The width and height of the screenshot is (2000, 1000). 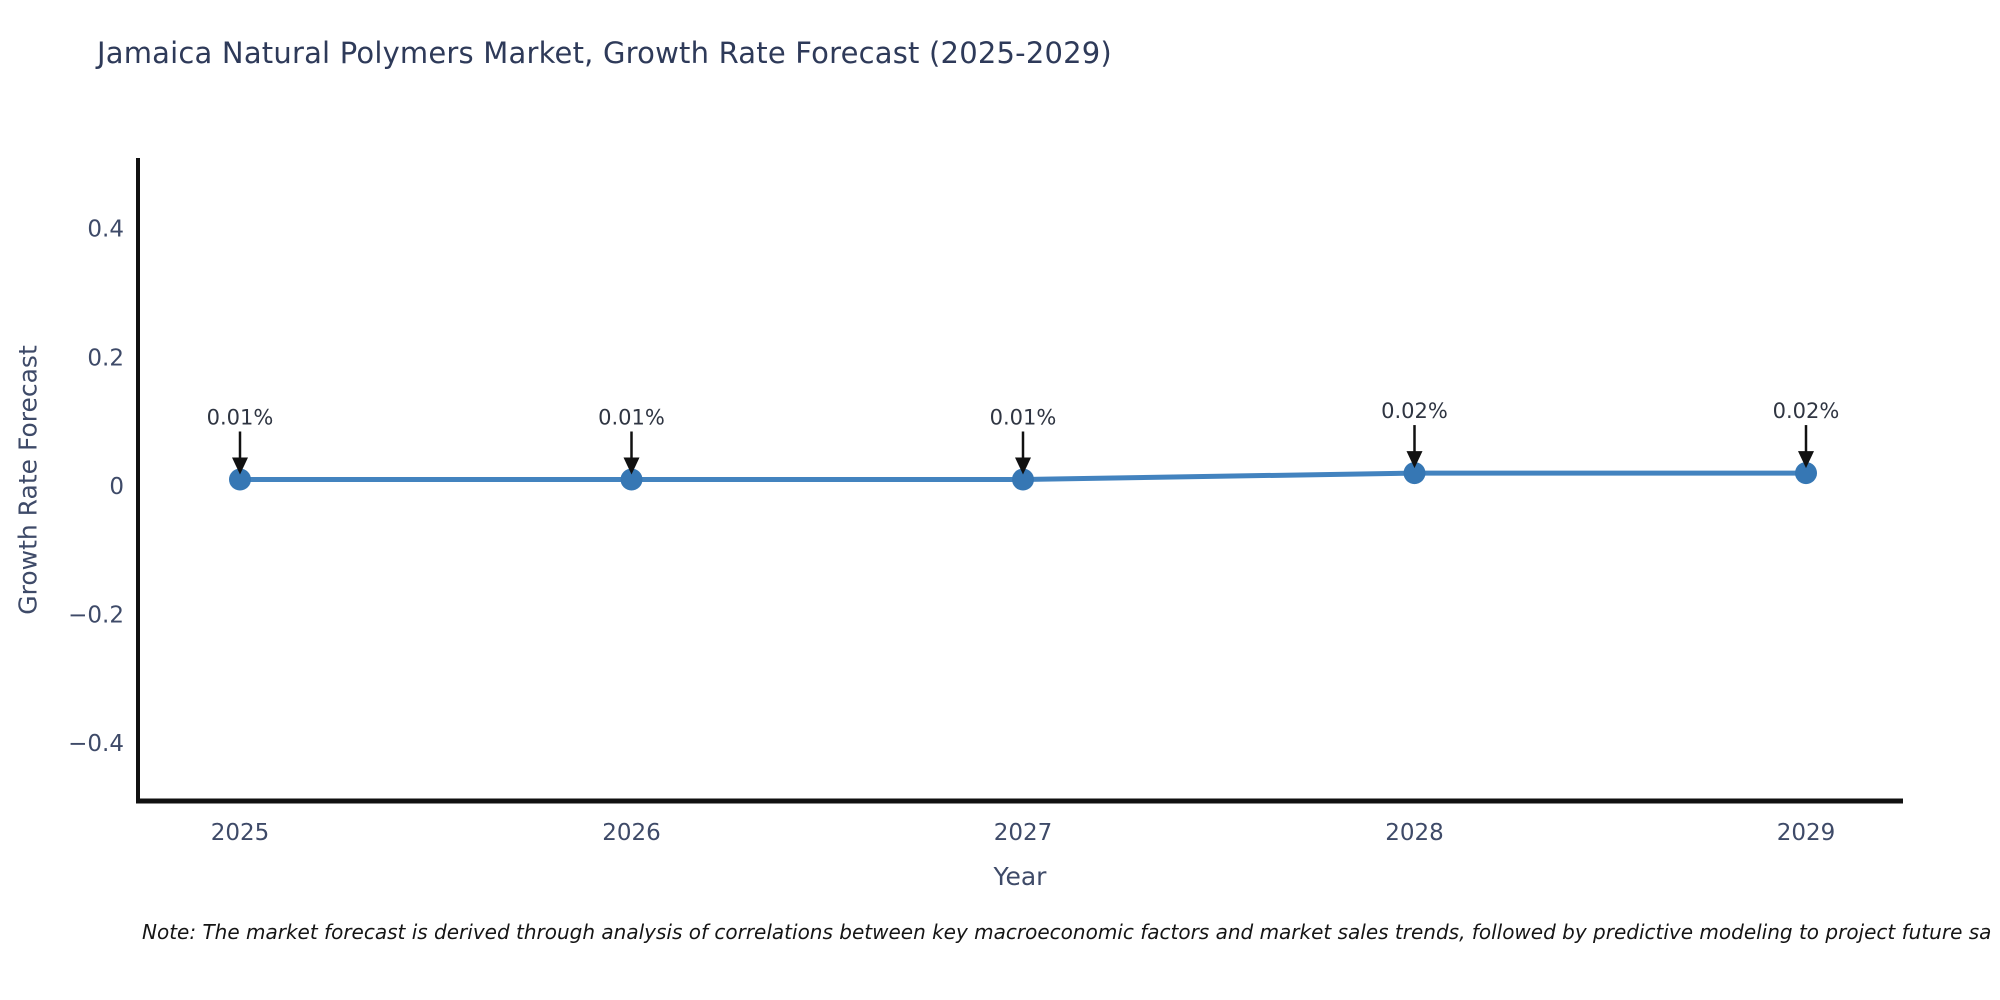 What do you see at coordinates (240, 833) in the screenshot?
I see `x-tick-label: 2025` at bounding box center [240, 833].